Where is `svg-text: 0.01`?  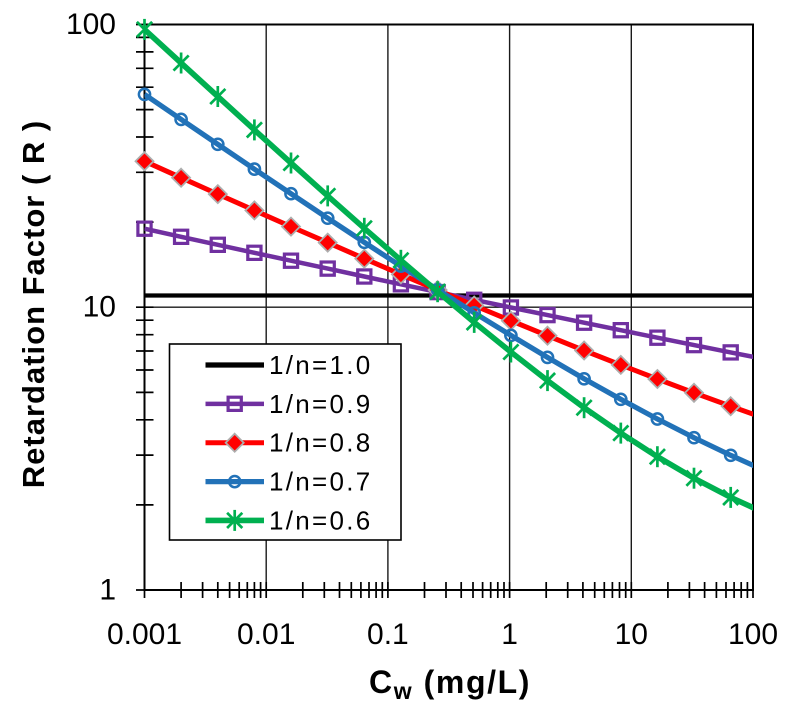 svg-text: 0.01 is located at coordinates (266, 634).